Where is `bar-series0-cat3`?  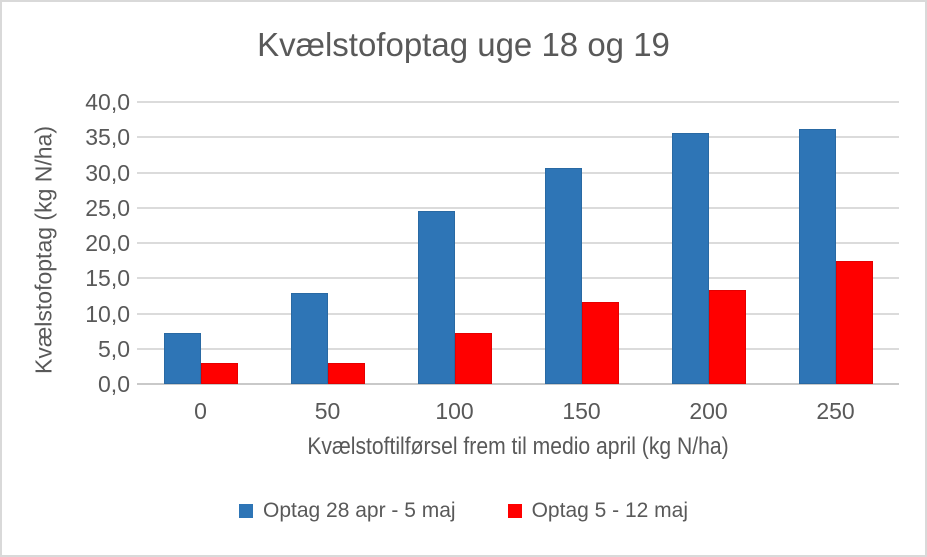 bar-series0-cat3 is located at coordinates (563, 276).